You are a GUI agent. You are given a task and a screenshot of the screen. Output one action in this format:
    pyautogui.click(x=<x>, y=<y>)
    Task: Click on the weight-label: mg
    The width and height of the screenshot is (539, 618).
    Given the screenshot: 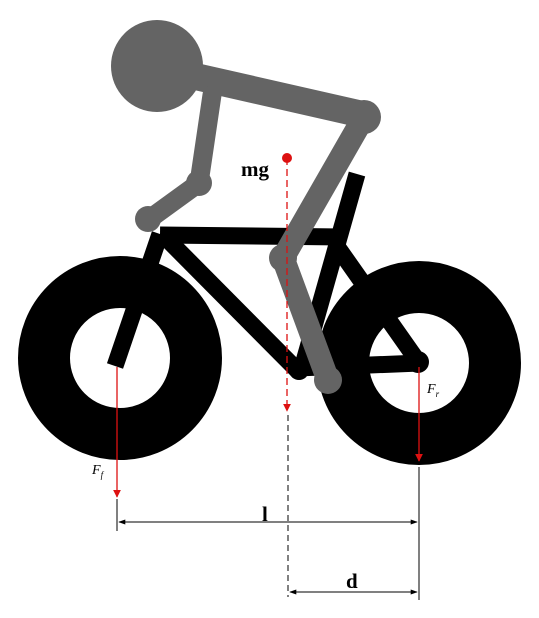 What is the action you would take?
    pyautogui.click(x=255, y=169)
    